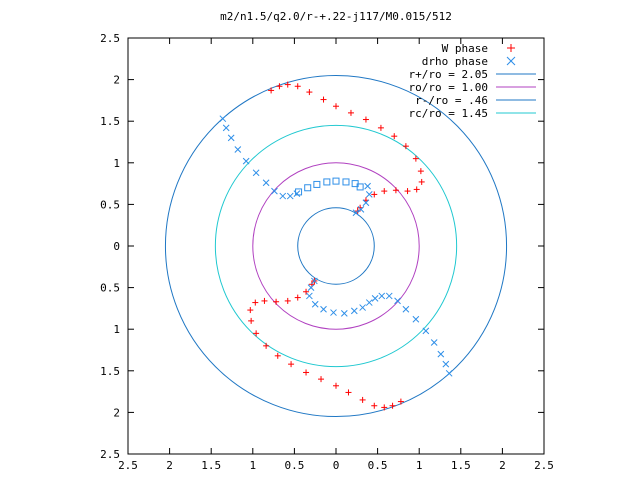  What do you see at coordinates (455, 61) in the screenshot?
I see `legend-label: drho phase` at bounding box center [455, 61].